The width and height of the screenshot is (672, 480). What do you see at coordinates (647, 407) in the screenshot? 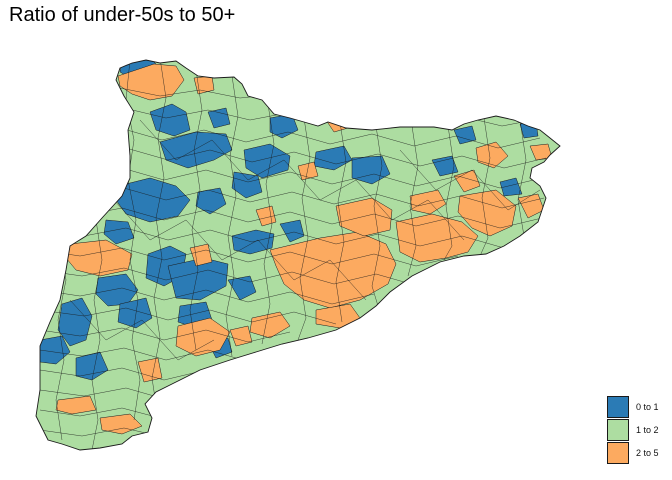
I see `legend-label-0-to-1: 0 to 1` at bounding box center [647, 407].